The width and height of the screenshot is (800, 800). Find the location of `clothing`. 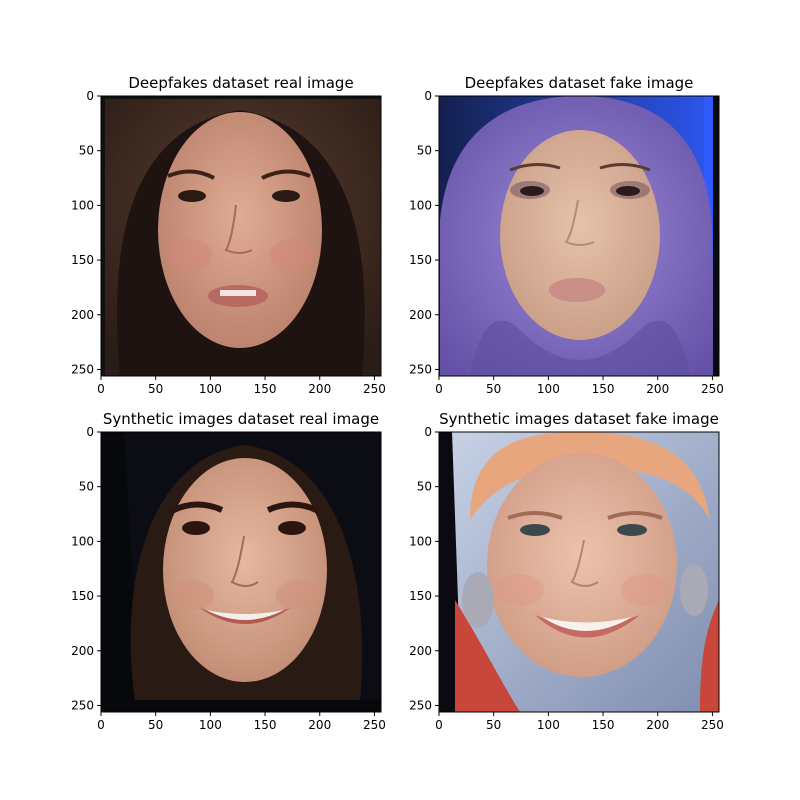

clothing is located at coordinates (587, 656).